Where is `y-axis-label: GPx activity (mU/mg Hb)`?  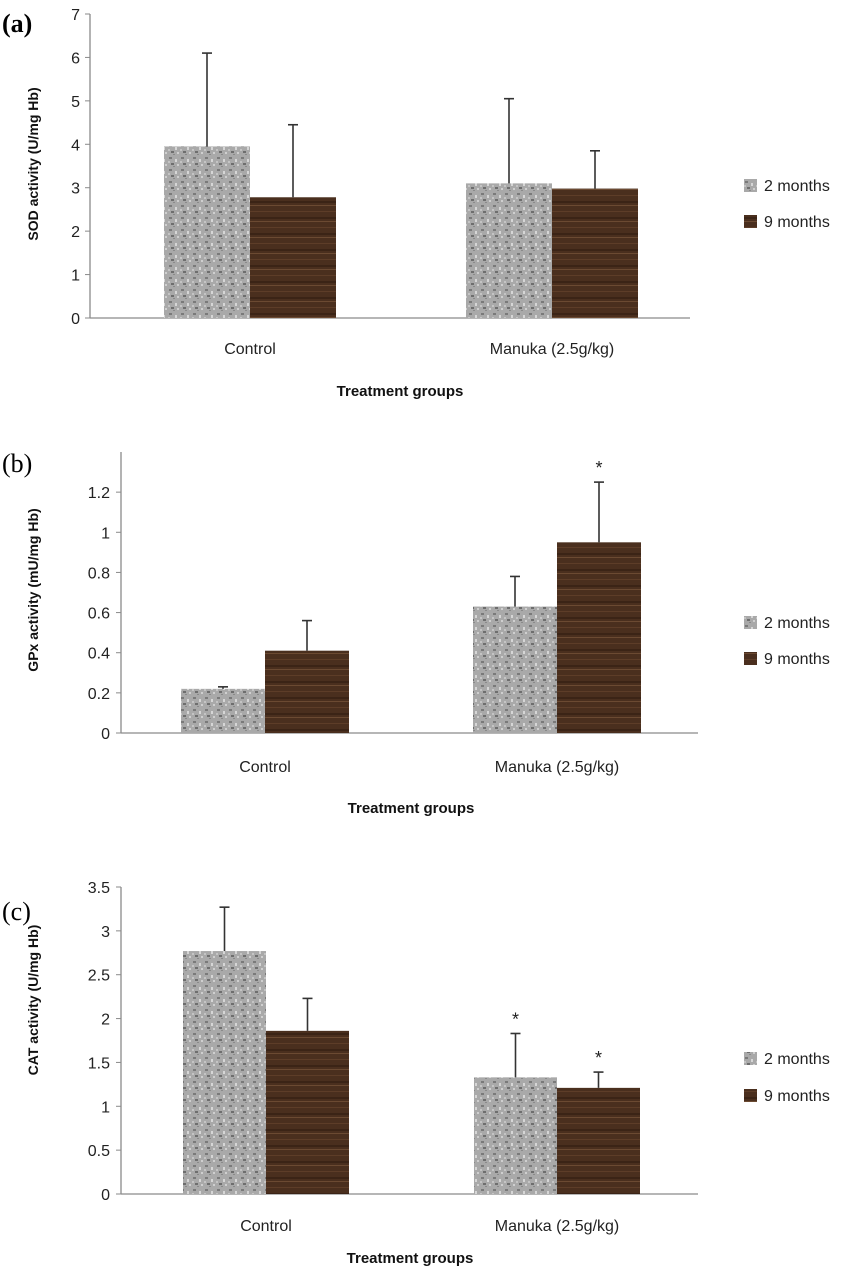 y-axis-label: GPx activity (mU/mg Hb) is located at coordinates (33, 589).